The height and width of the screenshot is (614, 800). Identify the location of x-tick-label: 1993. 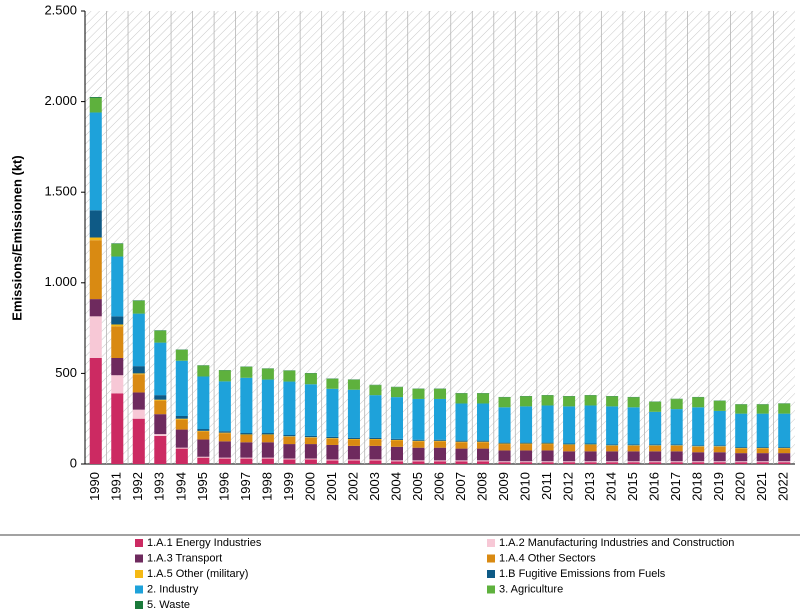
(159, 486).